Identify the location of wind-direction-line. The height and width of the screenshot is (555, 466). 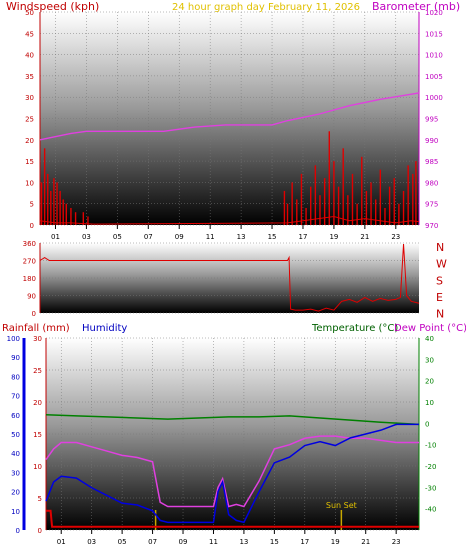
(229, 277).